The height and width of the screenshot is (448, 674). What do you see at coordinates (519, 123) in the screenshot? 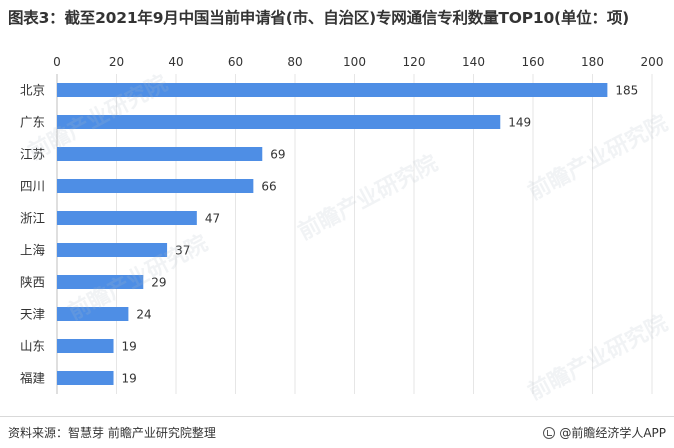
I see `data-label: 149` at bounding box center [519, 123].